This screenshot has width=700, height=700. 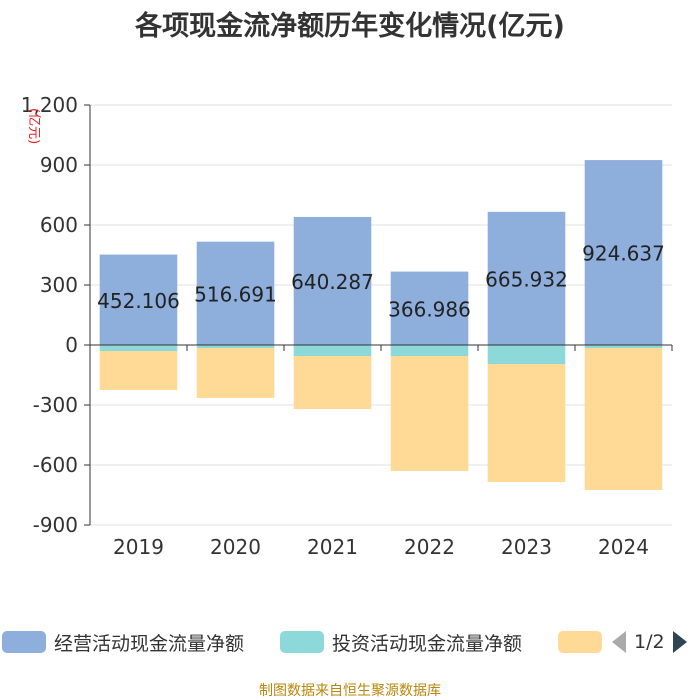 I want to click on y-tick-label: 1,200, so click(x=49, y=105).